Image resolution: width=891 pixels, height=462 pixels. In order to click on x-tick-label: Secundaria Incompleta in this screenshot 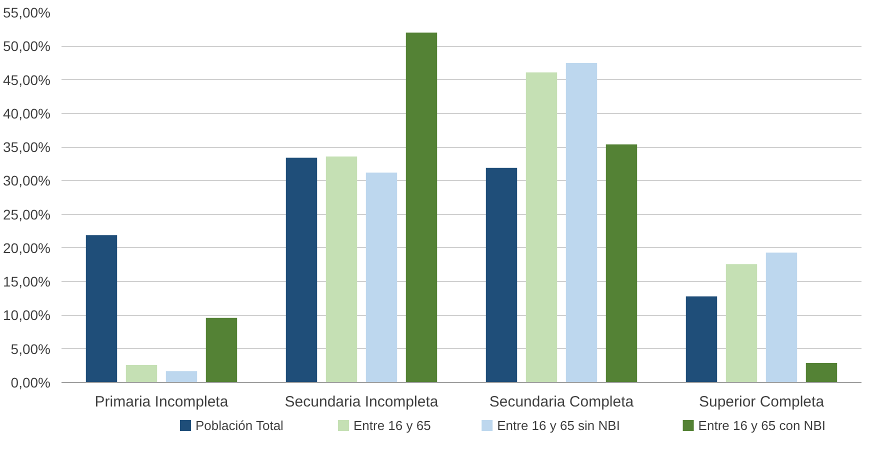, I will do `click(361, 402)`.